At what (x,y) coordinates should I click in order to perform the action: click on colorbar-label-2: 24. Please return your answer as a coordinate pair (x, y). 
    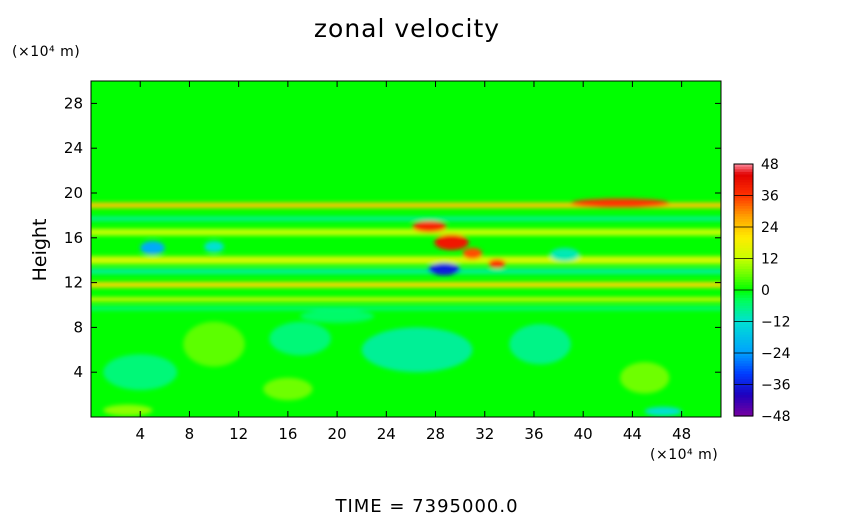
    Looking at the image, I should click on (770, 228).